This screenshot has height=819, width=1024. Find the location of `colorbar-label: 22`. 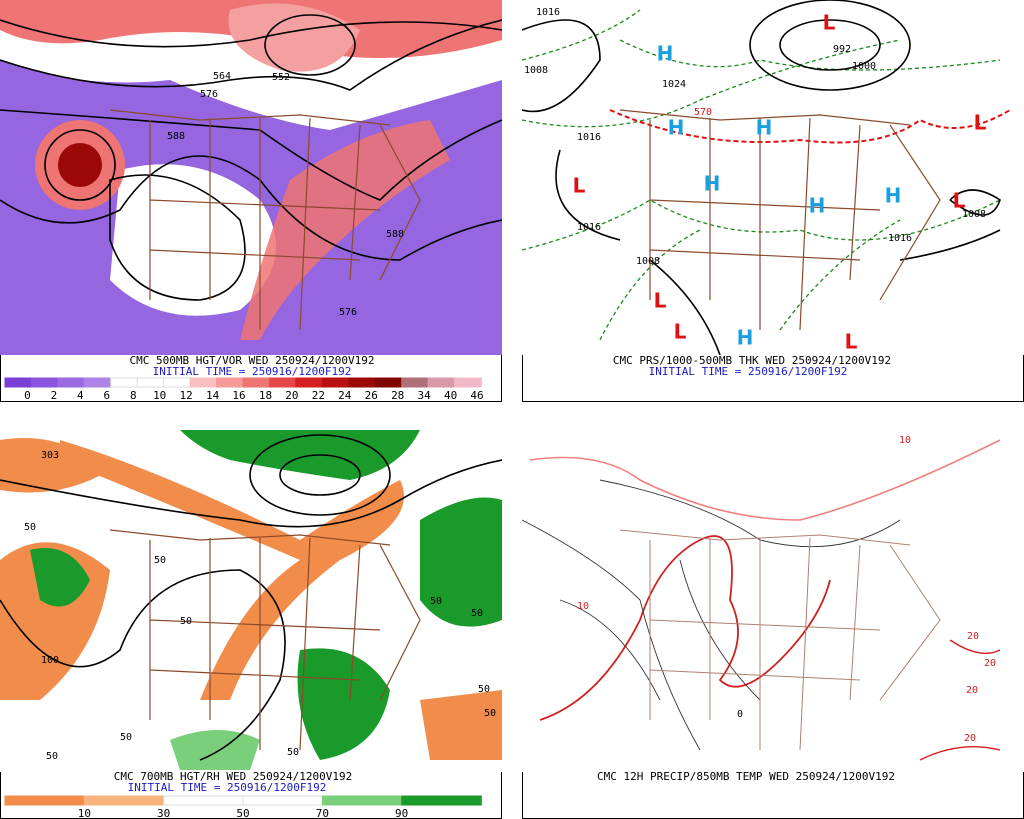

colorbar-label: 22 is located at coordinates (318, 395).